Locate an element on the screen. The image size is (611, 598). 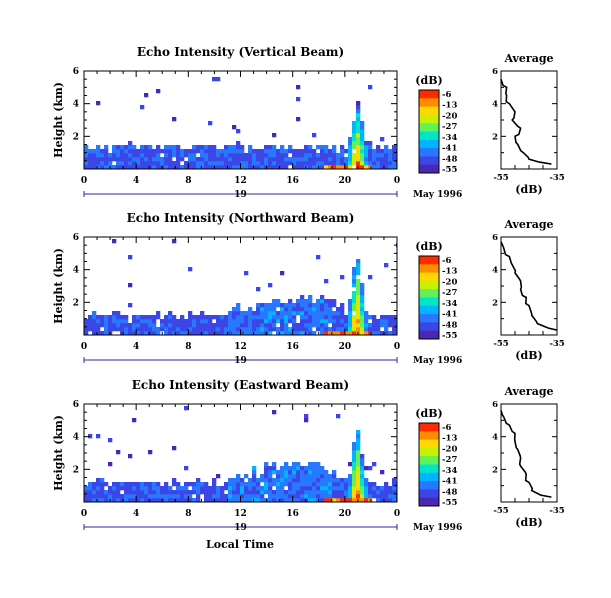
panel-title: Echo Intensity (Vertical Beam) is located at coordinates (240, 52).